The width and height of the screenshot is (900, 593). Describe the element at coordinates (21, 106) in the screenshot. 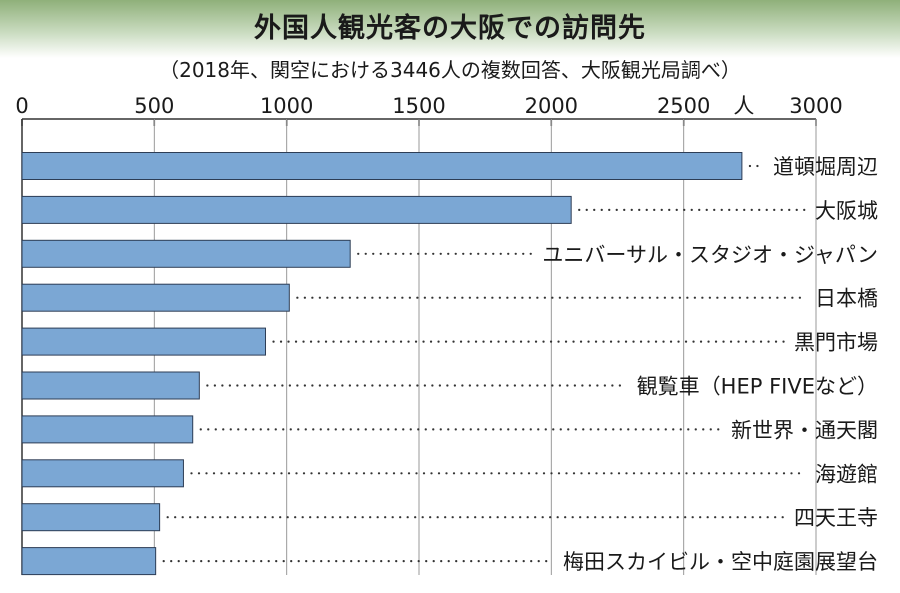

I see `x-tick-label: 0` at that location.